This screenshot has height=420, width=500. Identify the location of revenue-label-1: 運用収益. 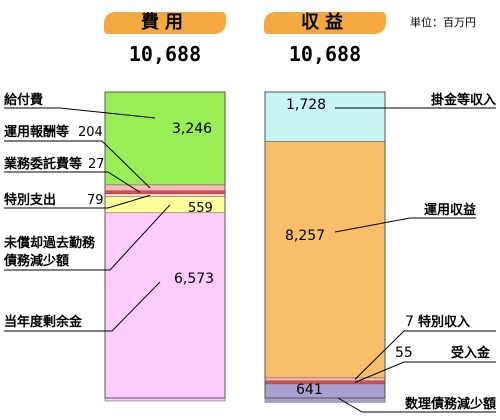
(450, 210).